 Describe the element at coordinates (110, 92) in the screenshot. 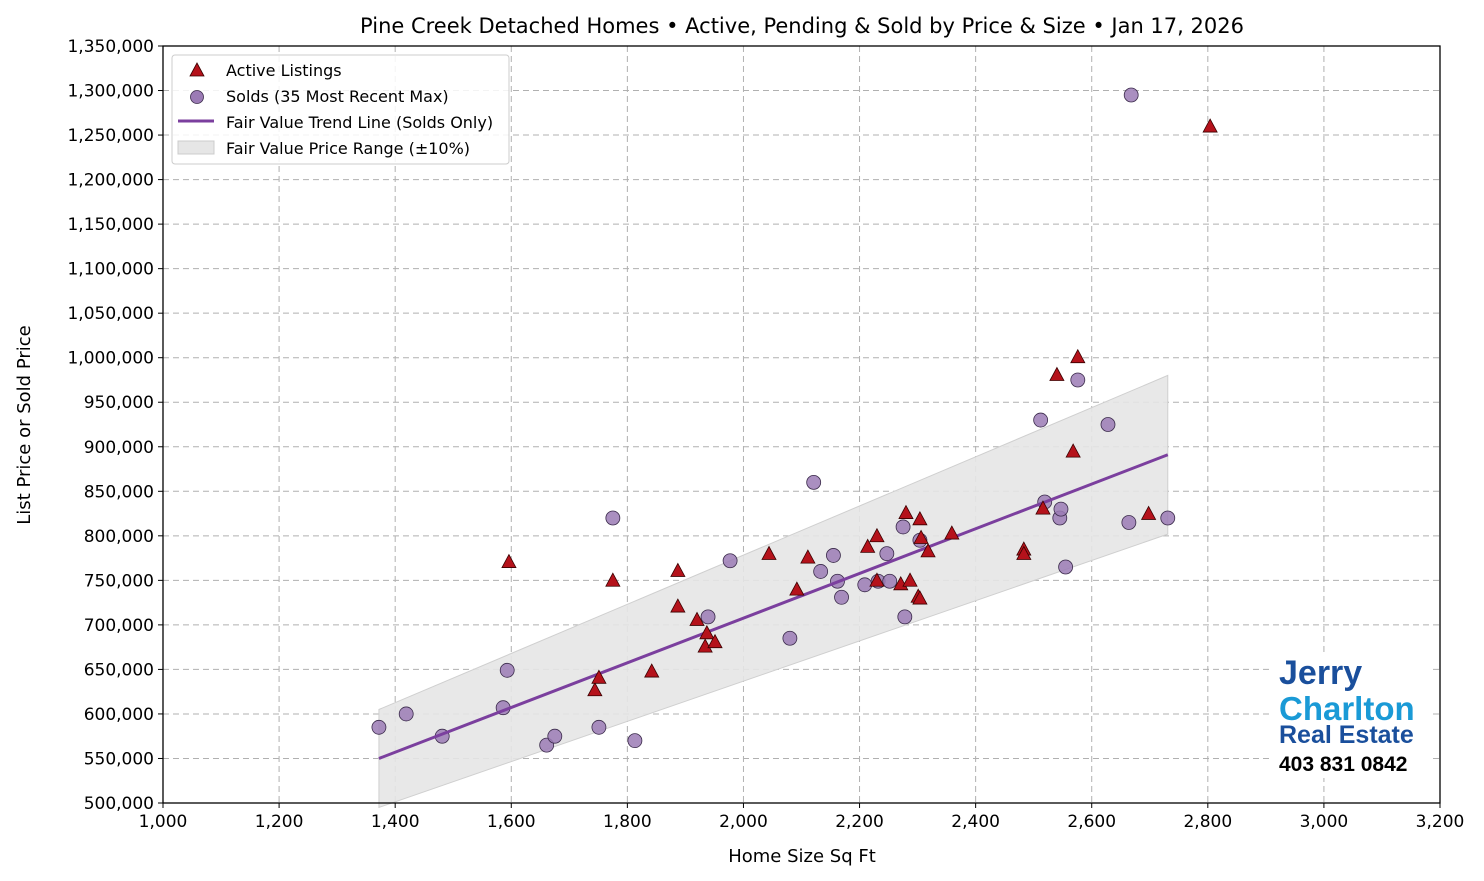

I see `y-tick-label: 1,300,000` at that location.